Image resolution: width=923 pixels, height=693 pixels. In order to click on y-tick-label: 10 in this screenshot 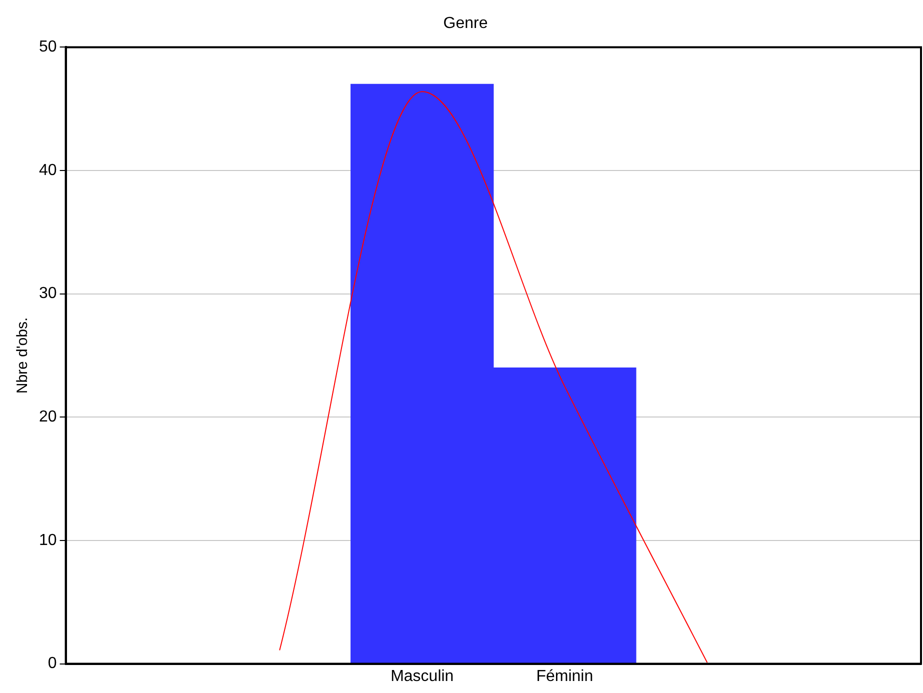, I will do `click(48, 540)`.